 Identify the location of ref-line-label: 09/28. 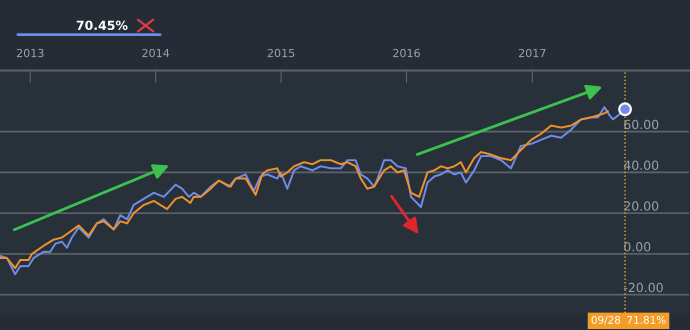
(606, 320).